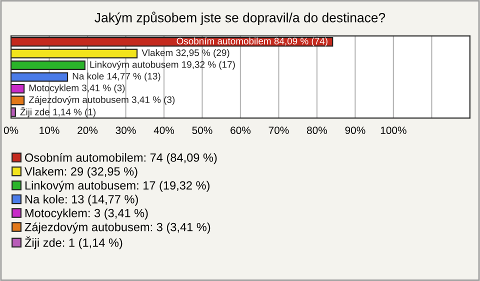 This screenshot has height=281, width=480. Describe the element at coordinates (202, 130) in the screenshot. I see `x-tick-label: 50%` at that location.